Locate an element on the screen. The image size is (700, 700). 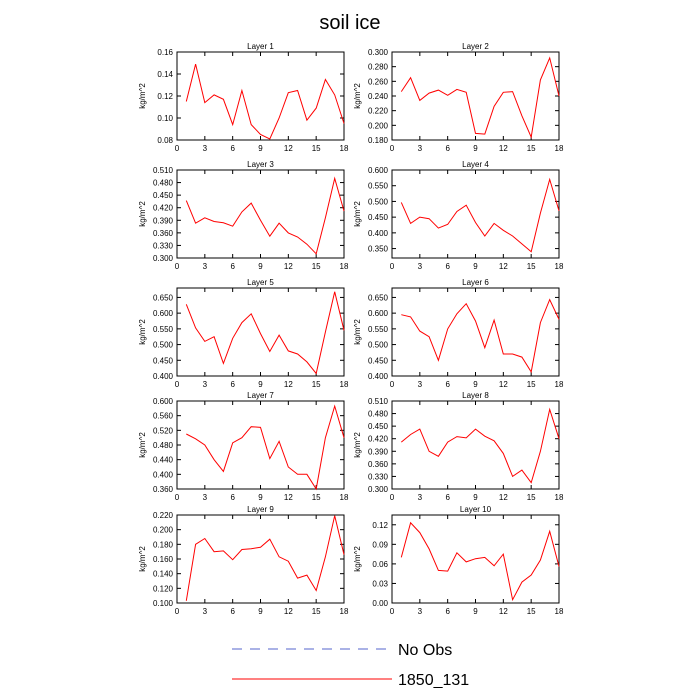
y-tick-label: 0.220 is located at coordinates (378, 111).